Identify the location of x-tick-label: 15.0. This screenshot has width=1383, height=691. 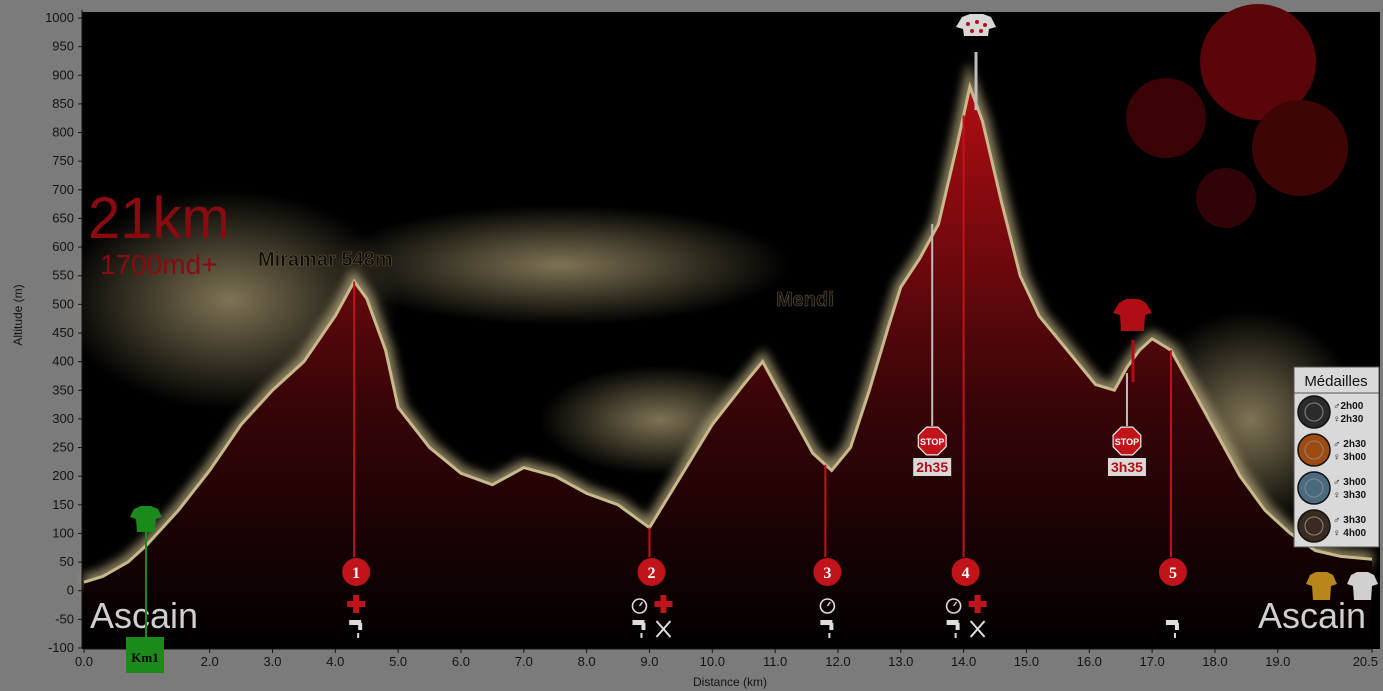
(1026, 661).